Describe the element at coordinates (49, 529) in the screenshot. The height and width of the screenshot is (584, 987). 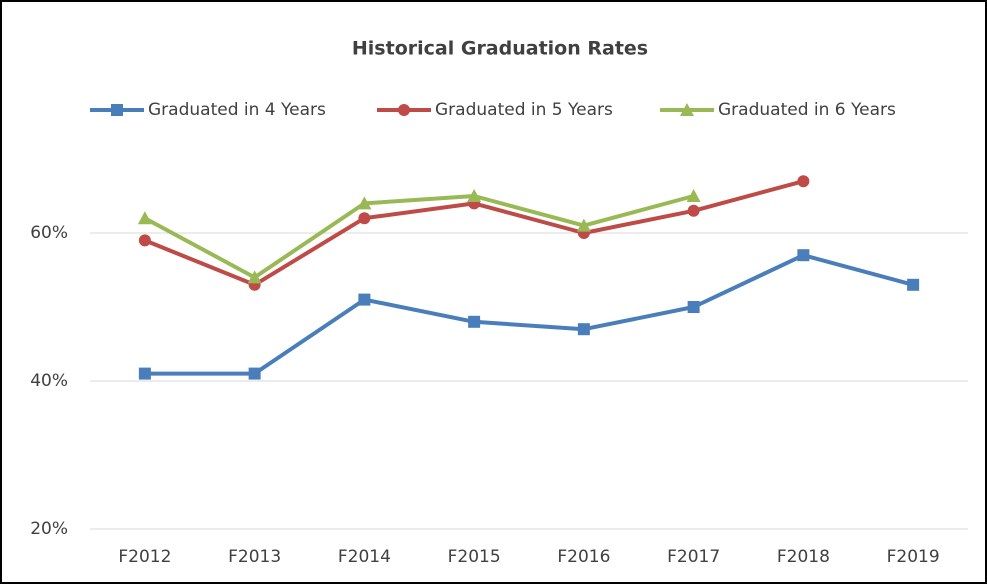
I see `y-tick-label: 20%` at that location.